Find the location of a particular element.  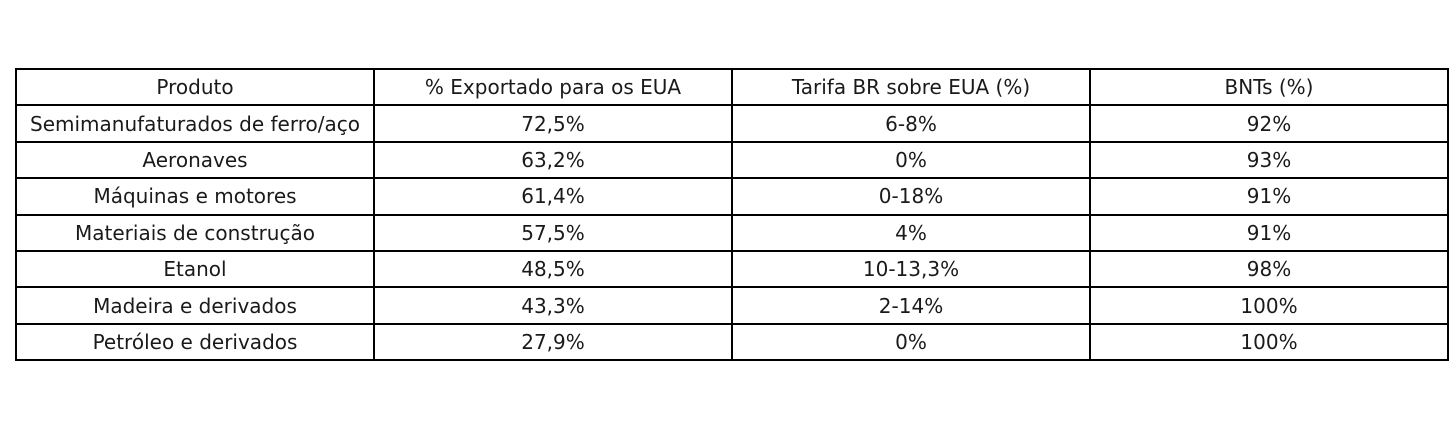

header-cell: Produto is located at coordinates (195, 87).